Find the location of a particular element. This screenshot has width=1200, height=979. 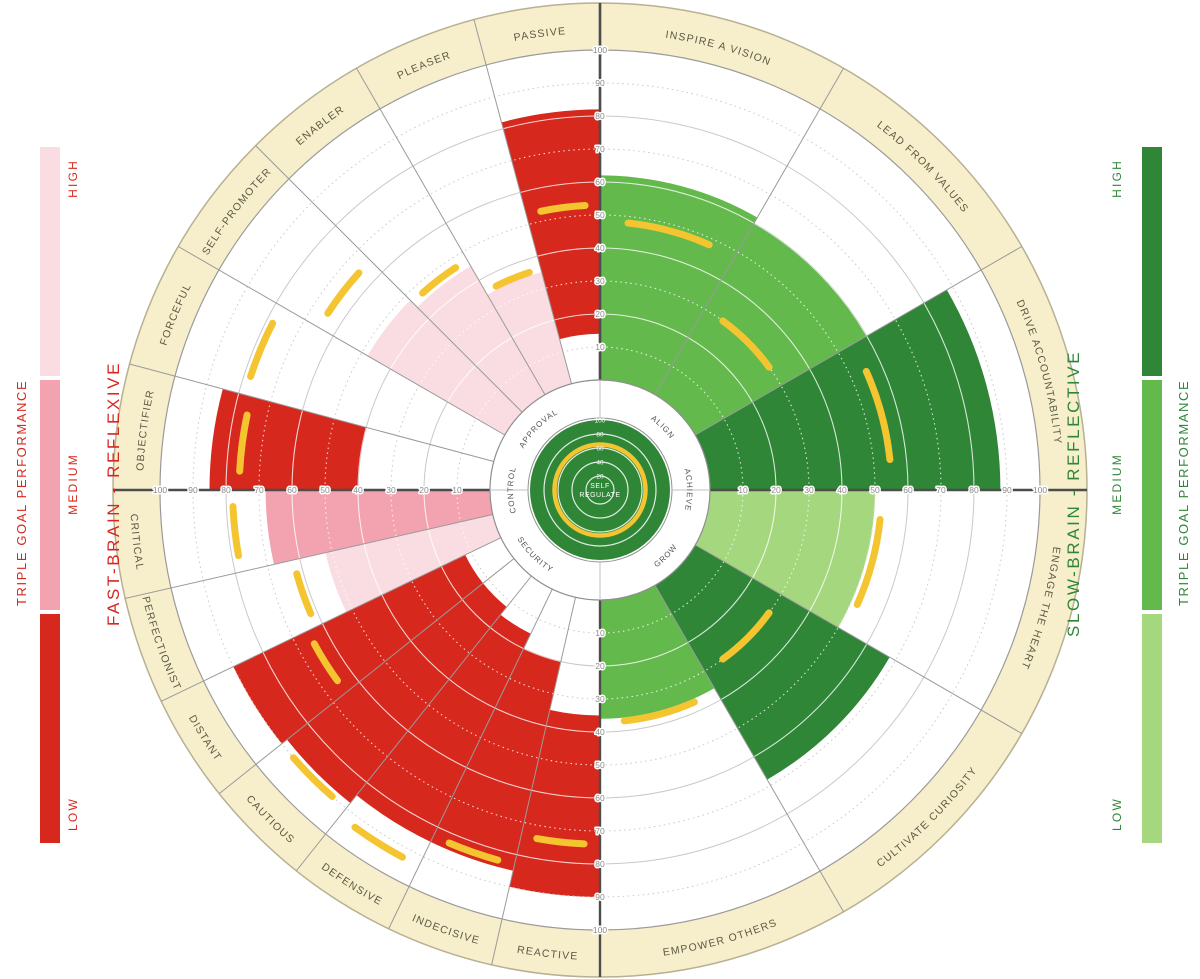

axis-tick-270-30: 30 is located at coordinates (391, 490).